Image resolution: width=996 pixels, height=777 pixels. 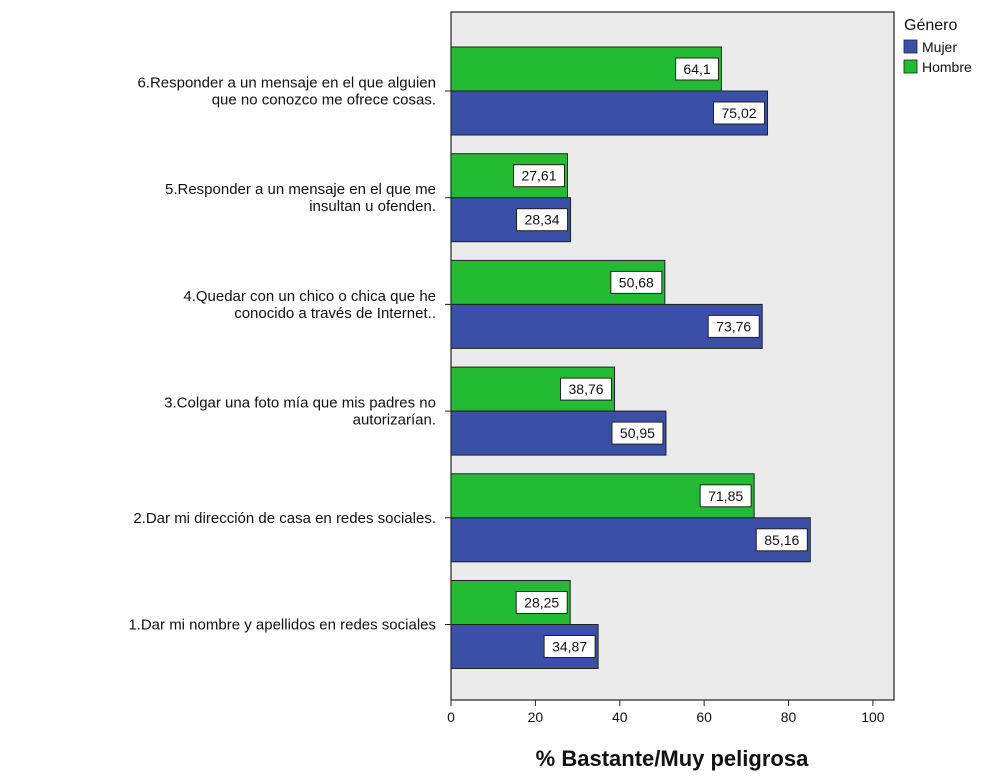 What do you see at coordinates (394, 420) in the screenshot?
I see `category-label-3-line-2: autorizarían.` at bounding box center [394, 420].